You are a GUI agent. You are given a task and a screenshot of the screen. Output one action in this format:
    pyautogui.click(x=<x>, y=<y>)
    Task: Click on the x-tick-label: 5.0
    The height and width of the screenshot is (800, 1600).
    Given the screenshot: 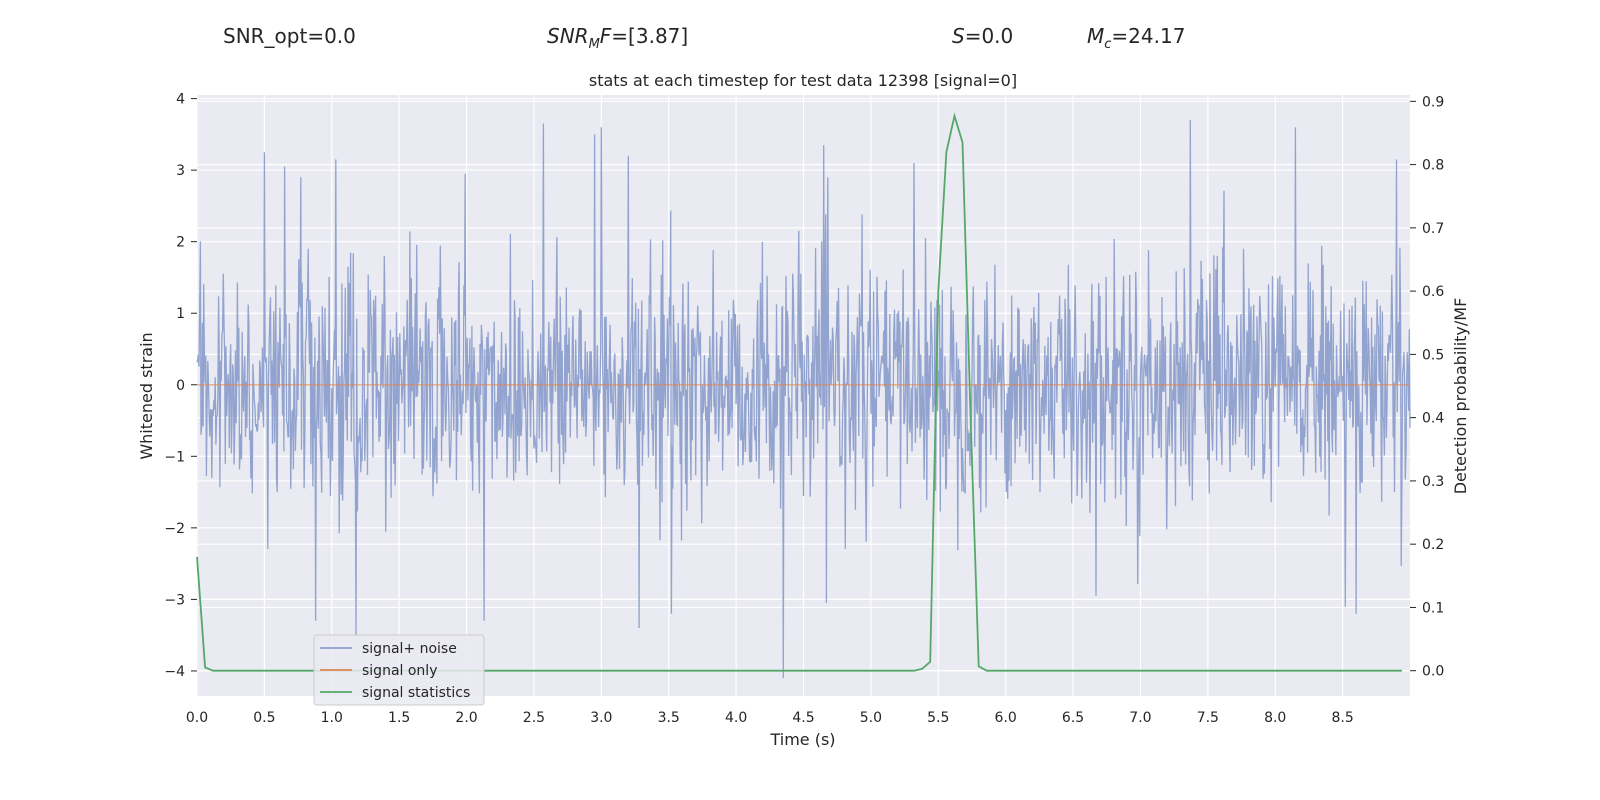 What is the action you would take?
    pyautogui.click(x=871, y=718)
    